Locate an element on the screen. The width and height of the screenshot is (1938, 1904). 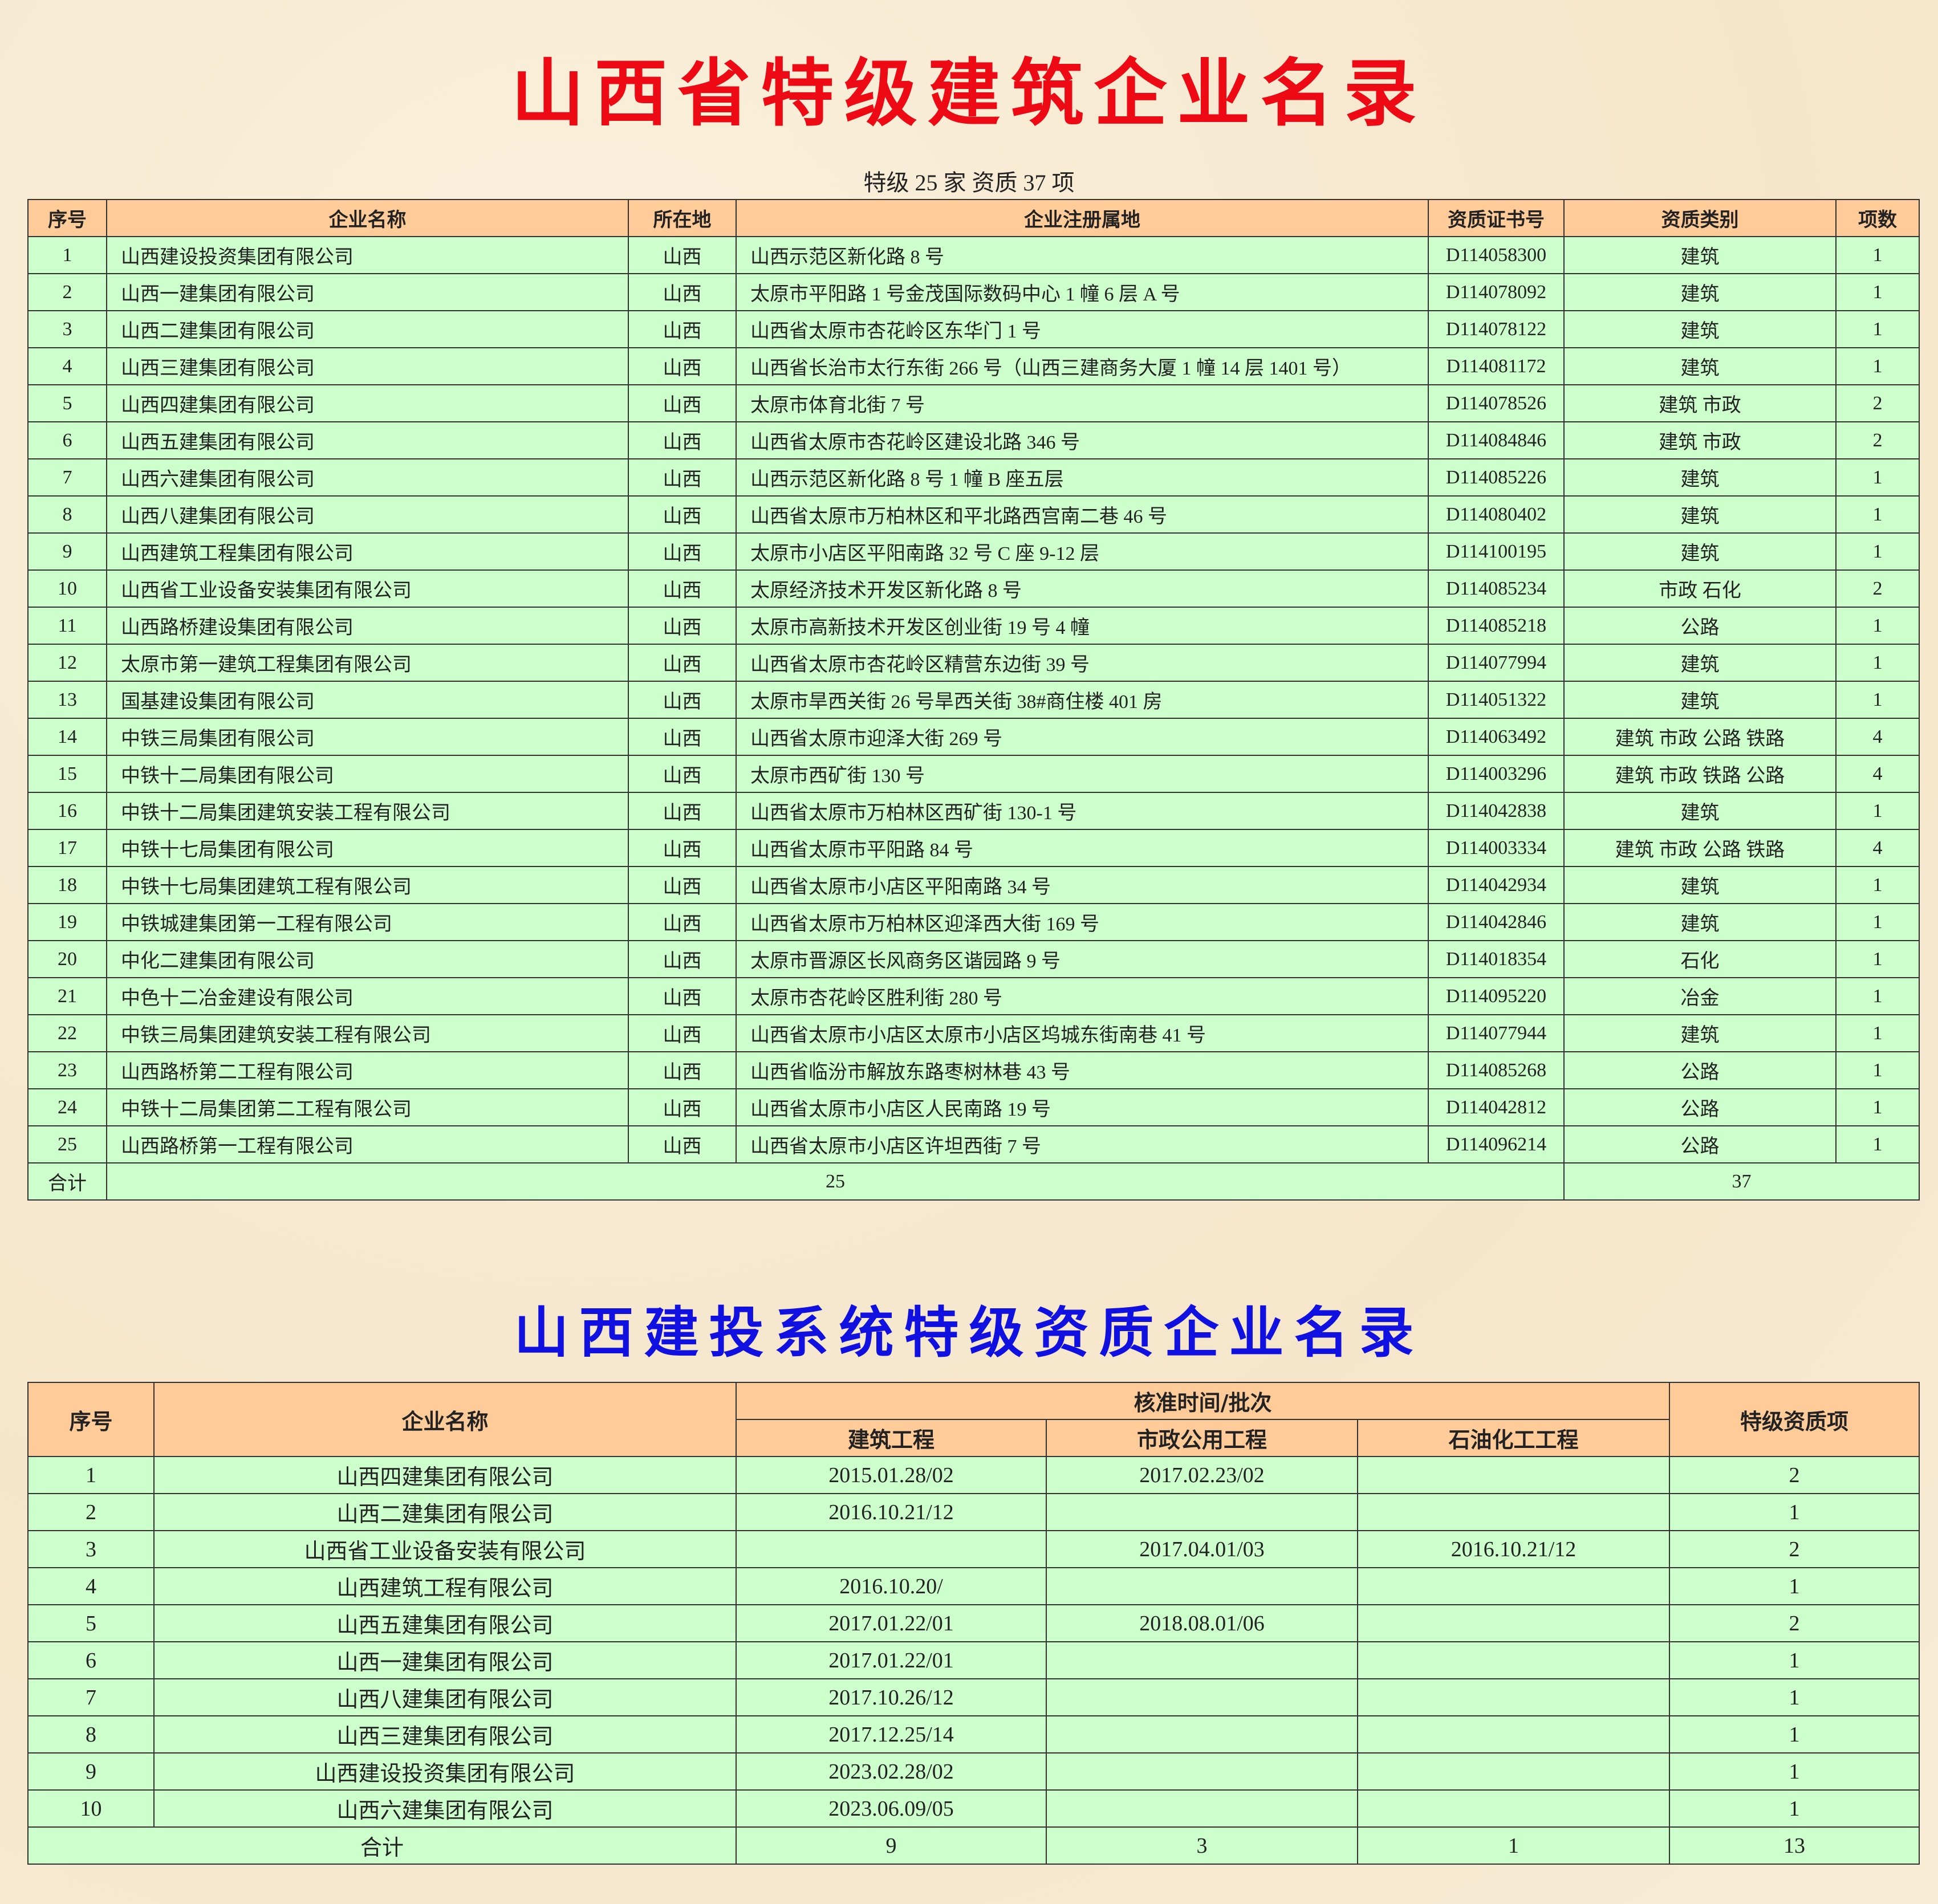
page-title: 山西省特级建筑企业名录 is located at coordinates (969, 93).